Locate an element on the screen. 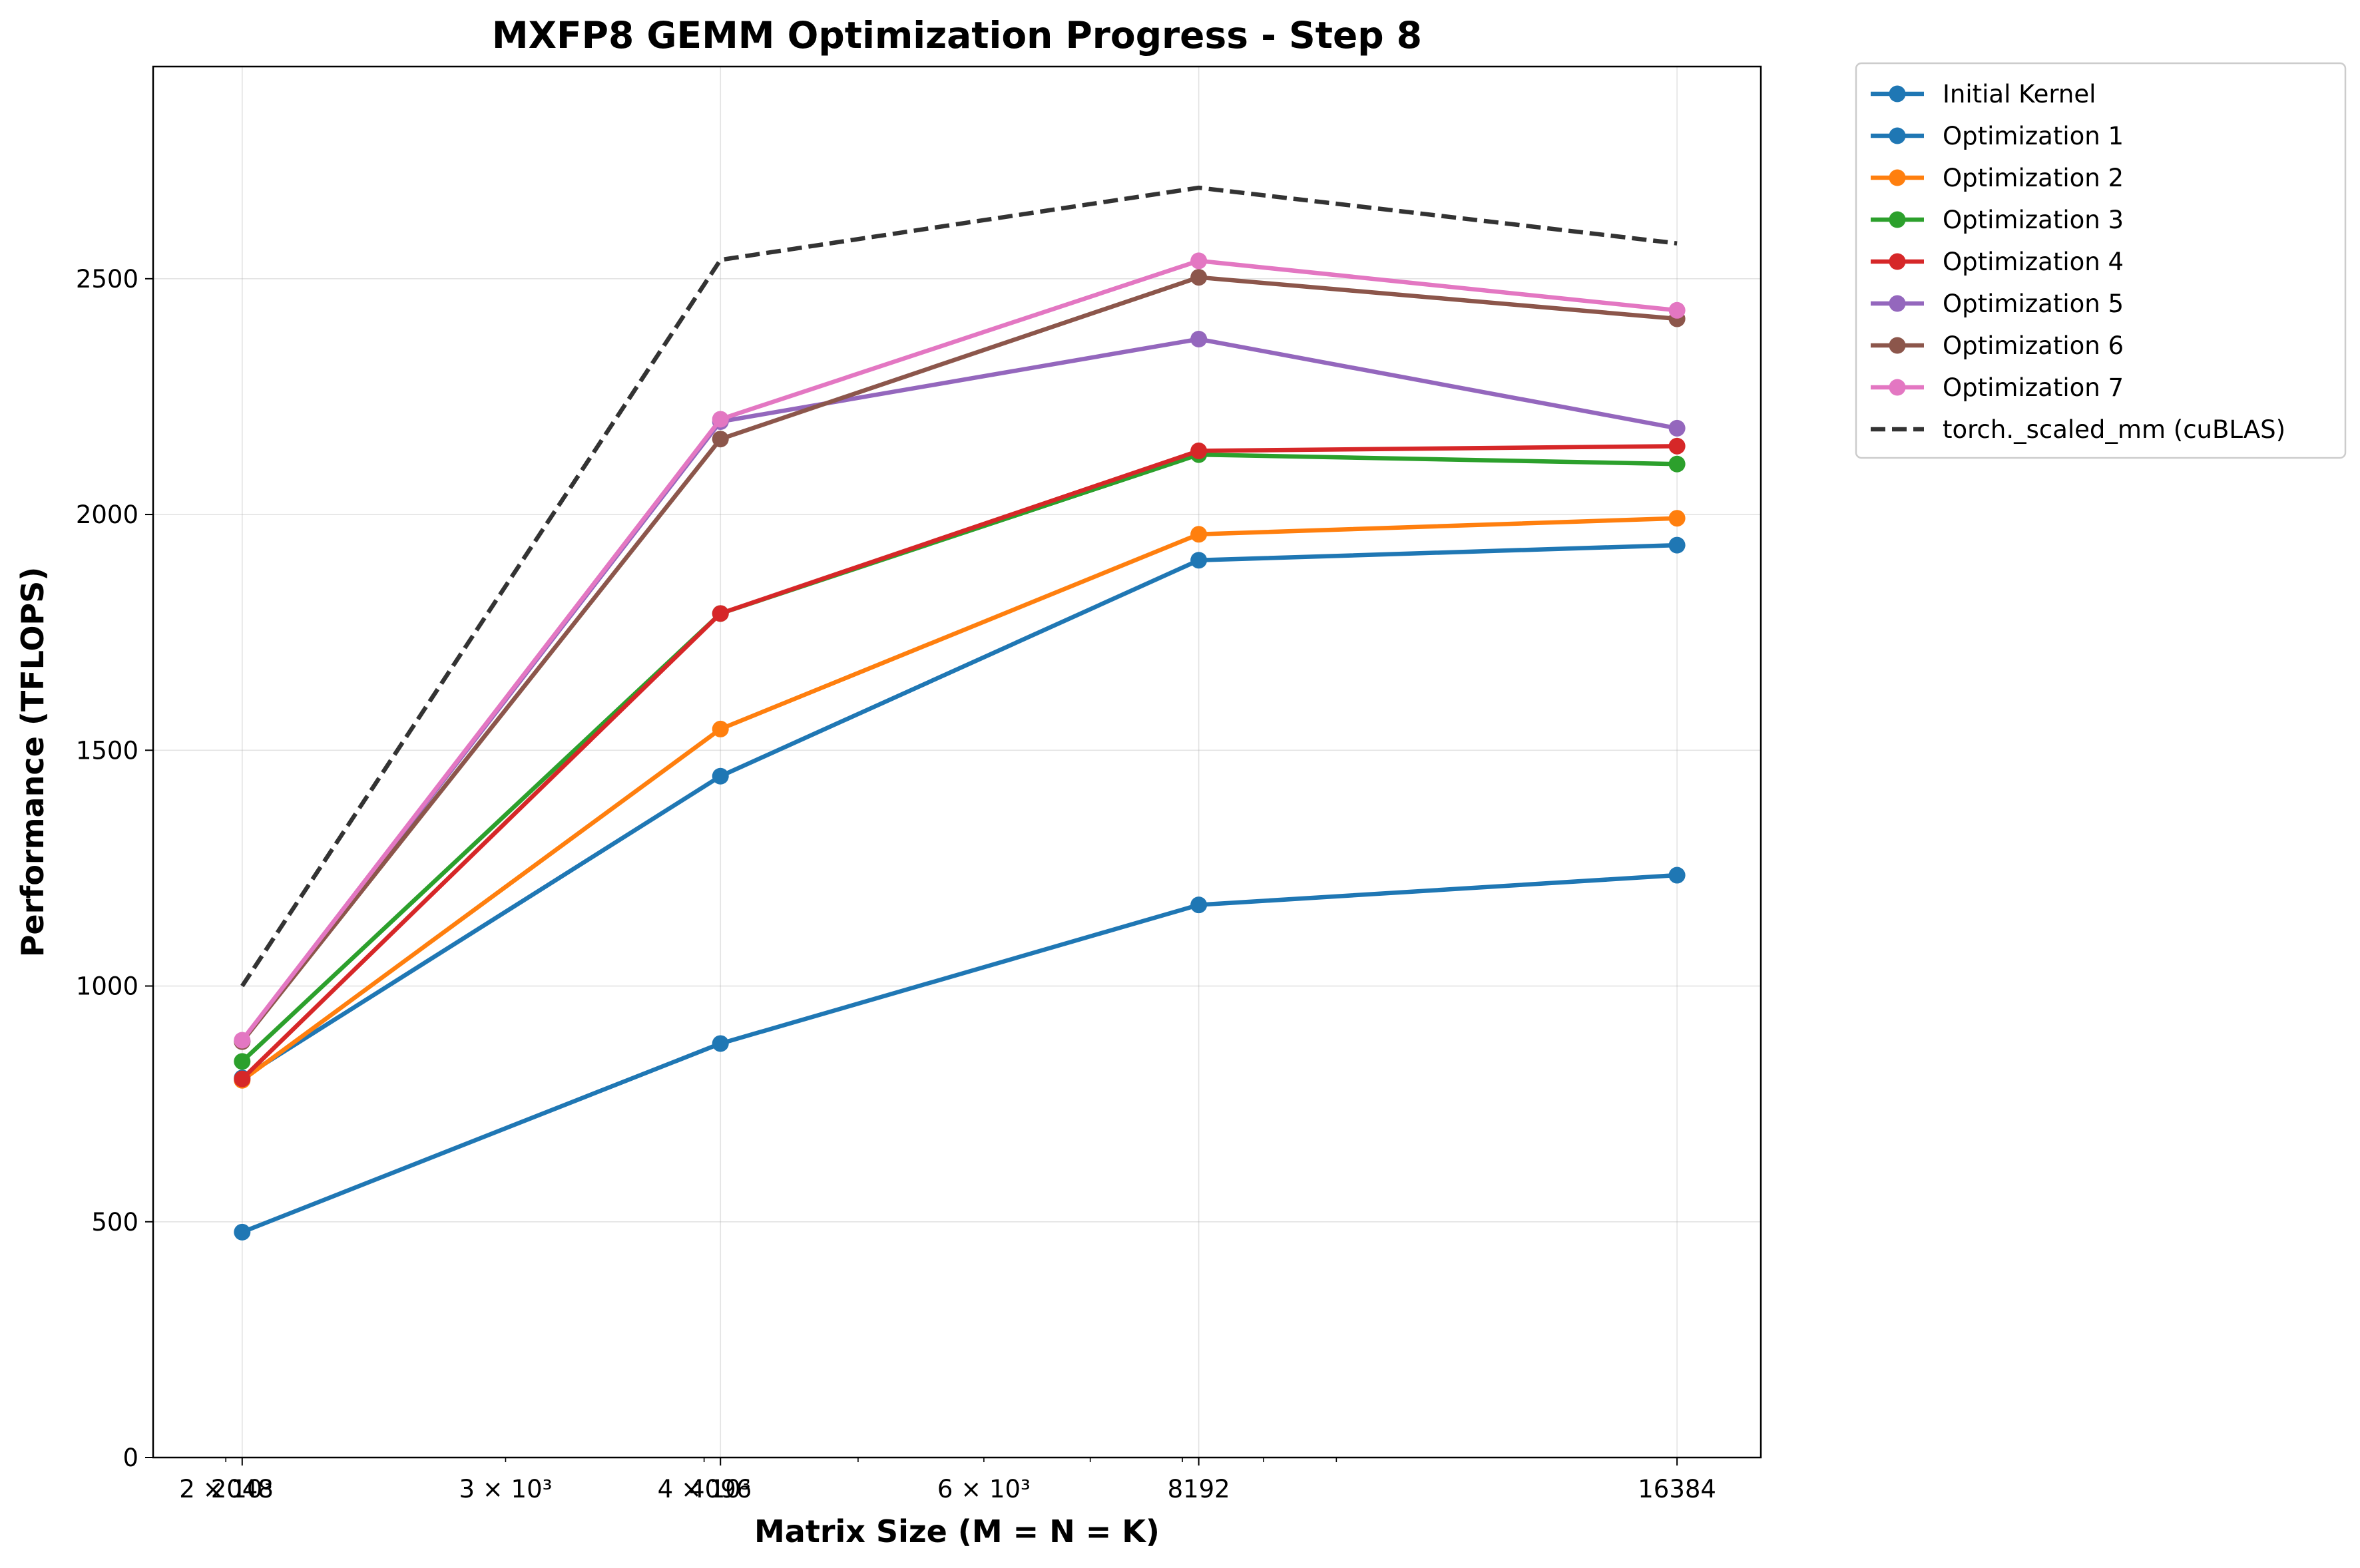 The height and width of the screenshot is (1568, 2360). x-tick-label: 16384 is located at coordinates (1677, 1489).